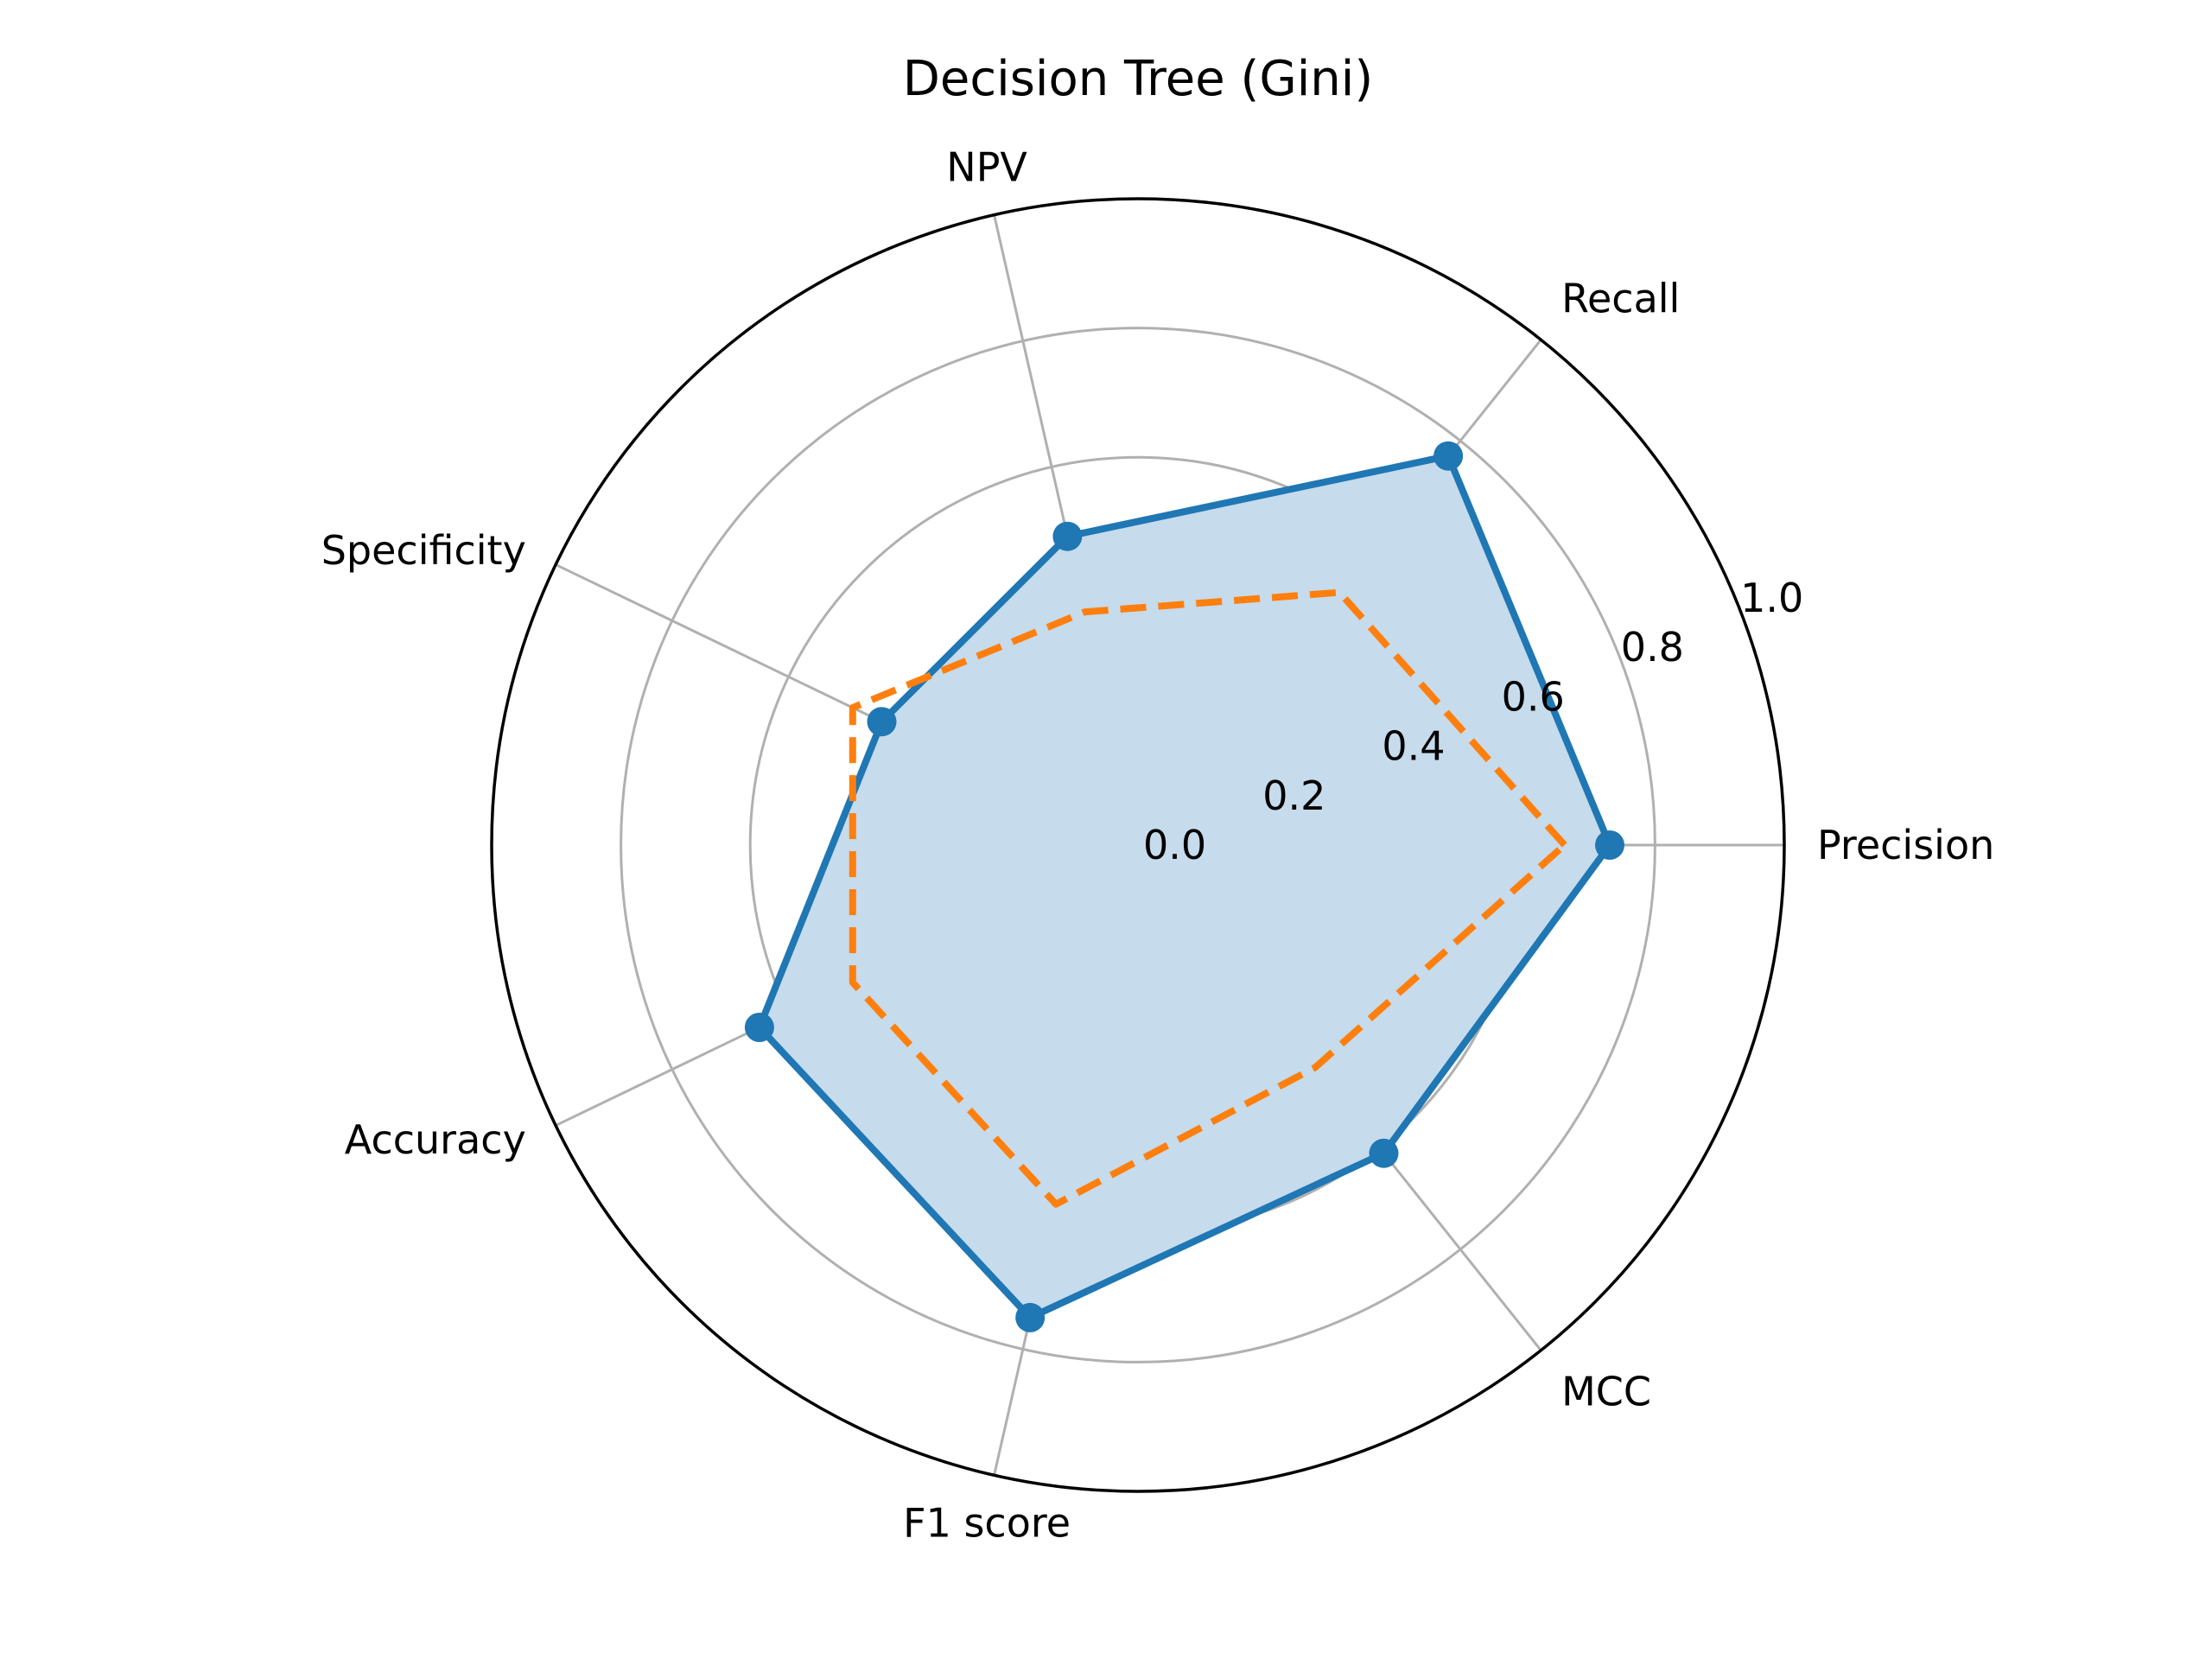  I want to click on category-label-npv: NPV, so click(986, 167).